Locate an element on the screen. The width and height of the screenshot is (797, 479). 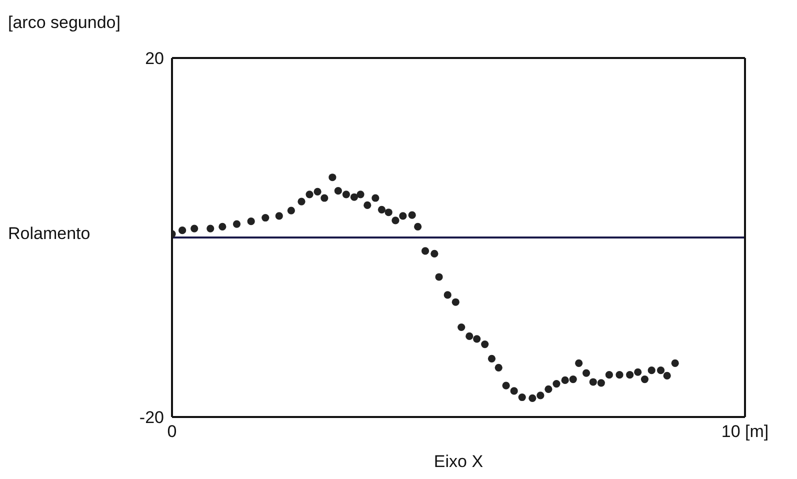
x-tick-label: 10 [m] is located at coordinates (745, 432).